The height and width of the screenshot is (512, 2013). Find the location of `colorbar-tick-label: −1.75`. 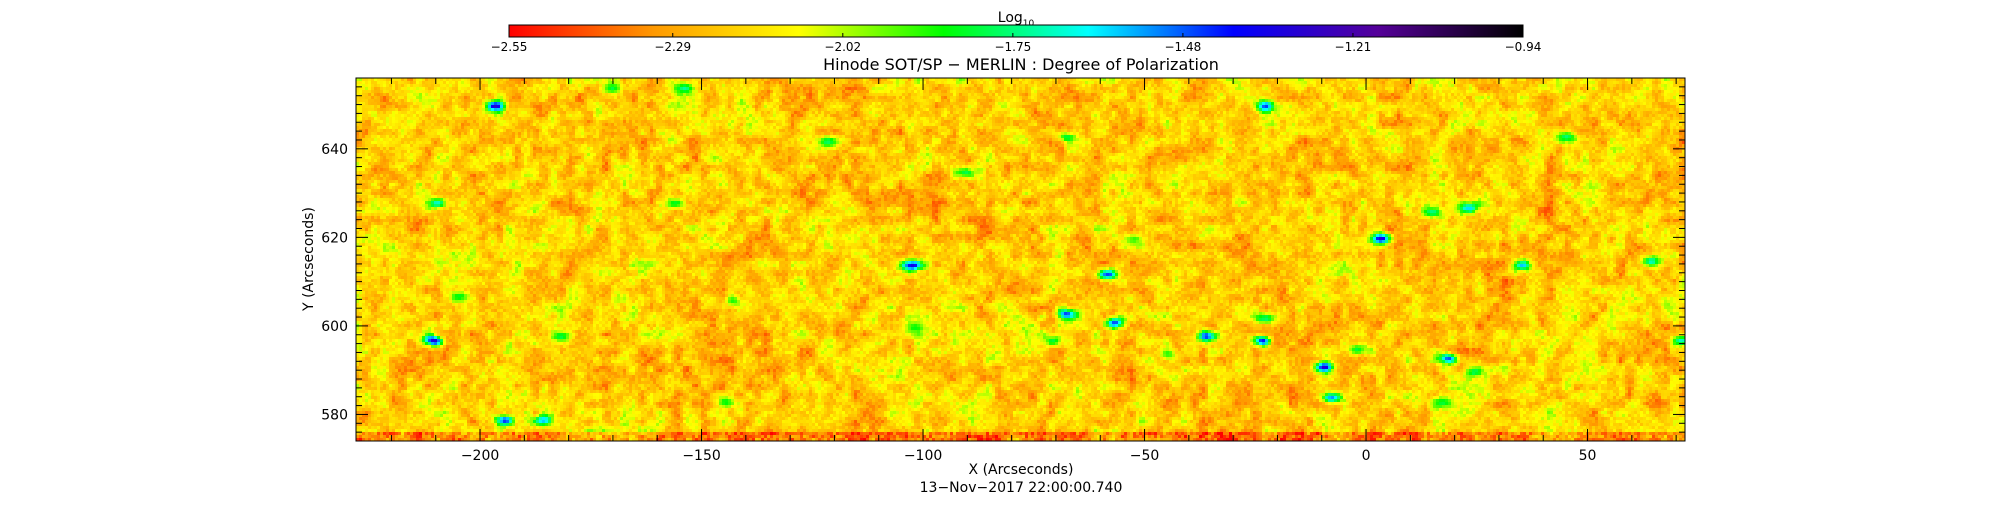

colorbar-tick-label: −1.75 is located at coordinates (1012, 47).